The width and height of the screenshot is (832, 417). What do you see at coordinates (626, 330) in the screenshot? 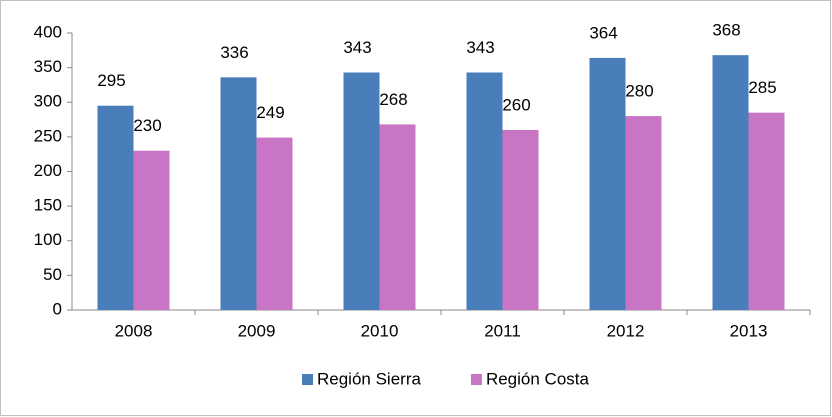
I see `x-tick-label: 2012` at bounding box center [626, 330].